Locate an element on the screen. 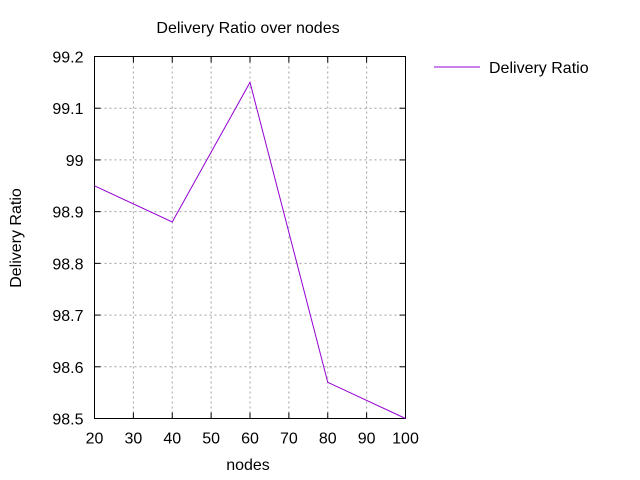 The height and width of the screenshot is (480, 640). x-tick-label: 90 is located at coordinates (367, 439).